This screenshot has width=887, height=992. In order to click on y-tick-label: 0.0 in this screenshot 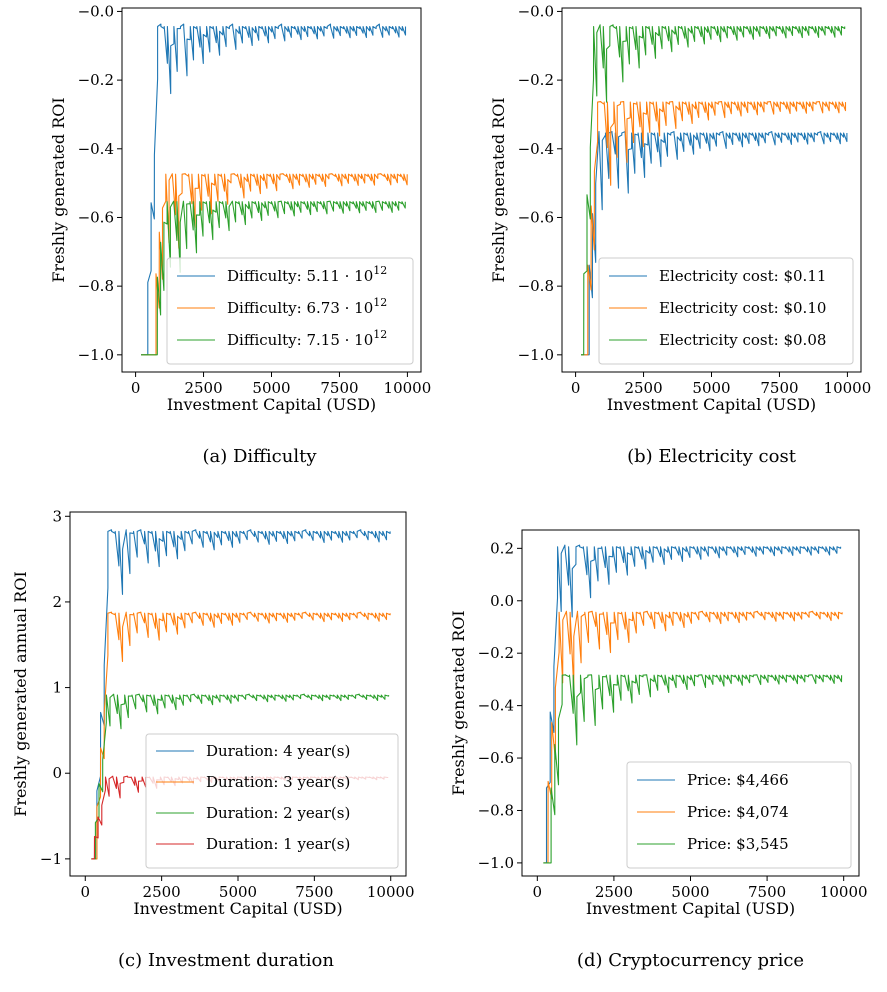, I will do `click(502, 601)`.